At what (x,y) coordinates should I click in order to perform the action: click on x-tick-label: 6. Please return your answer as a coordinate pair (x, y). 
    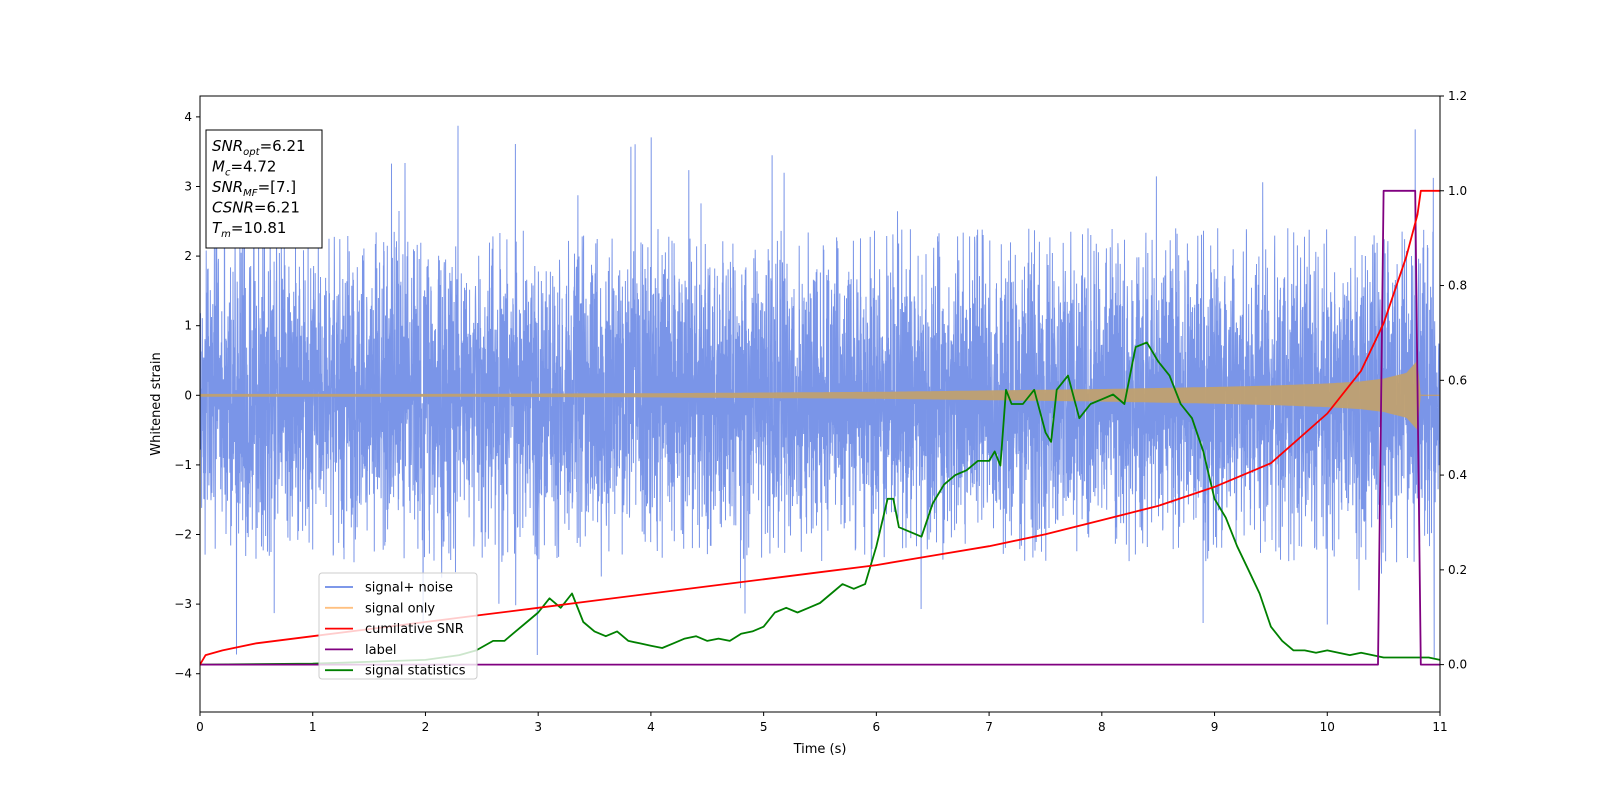
    Looking at the image, I should click on (877, 727).